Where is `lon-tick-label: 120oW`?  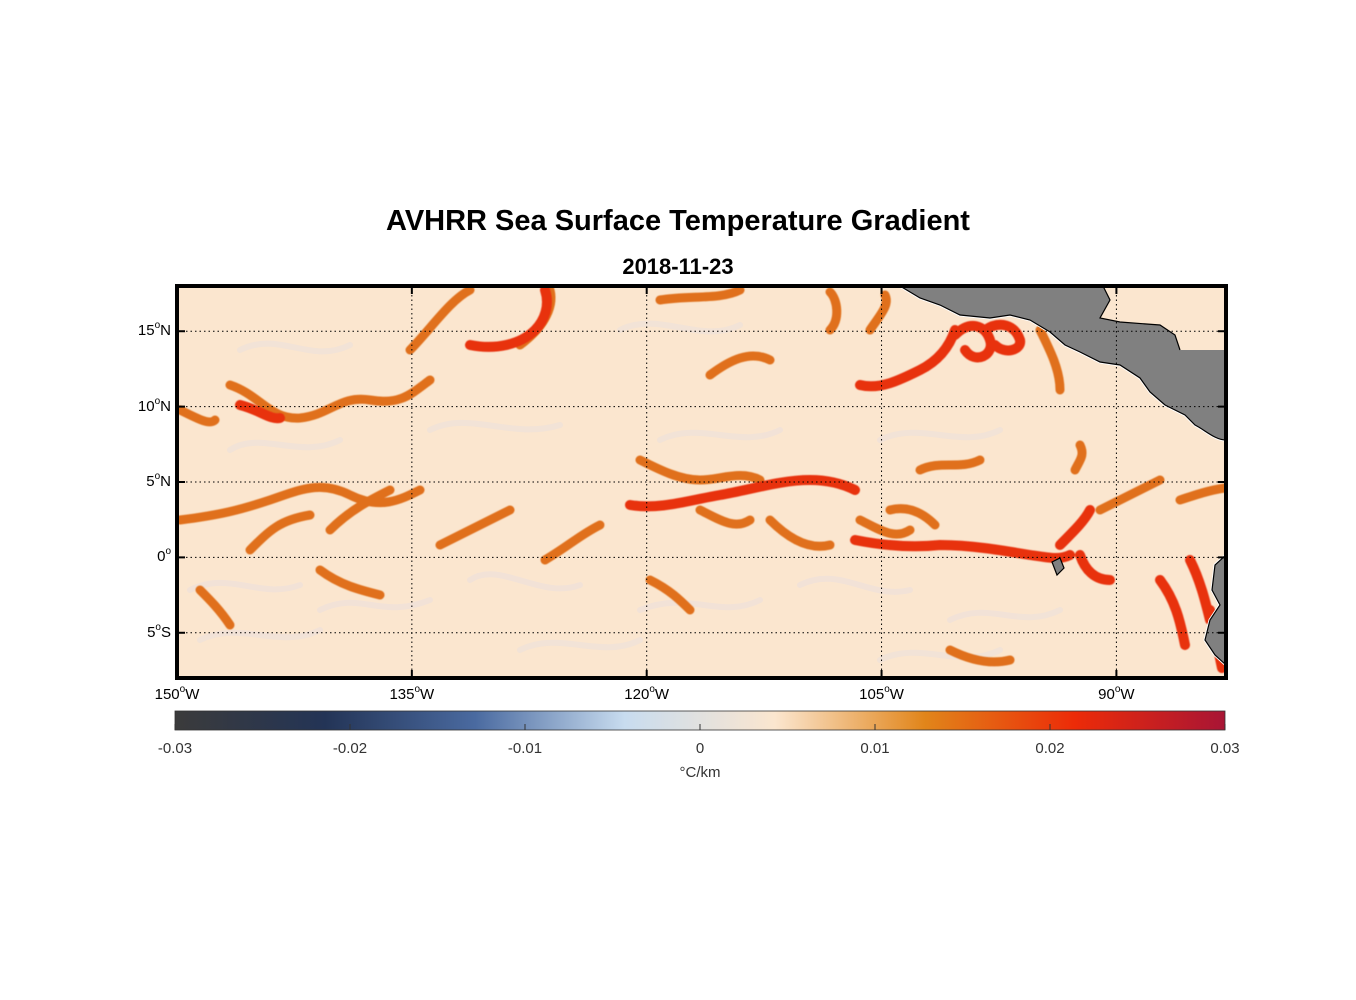 lon-tick-label: 120oW is located at coordinates (647, 694).